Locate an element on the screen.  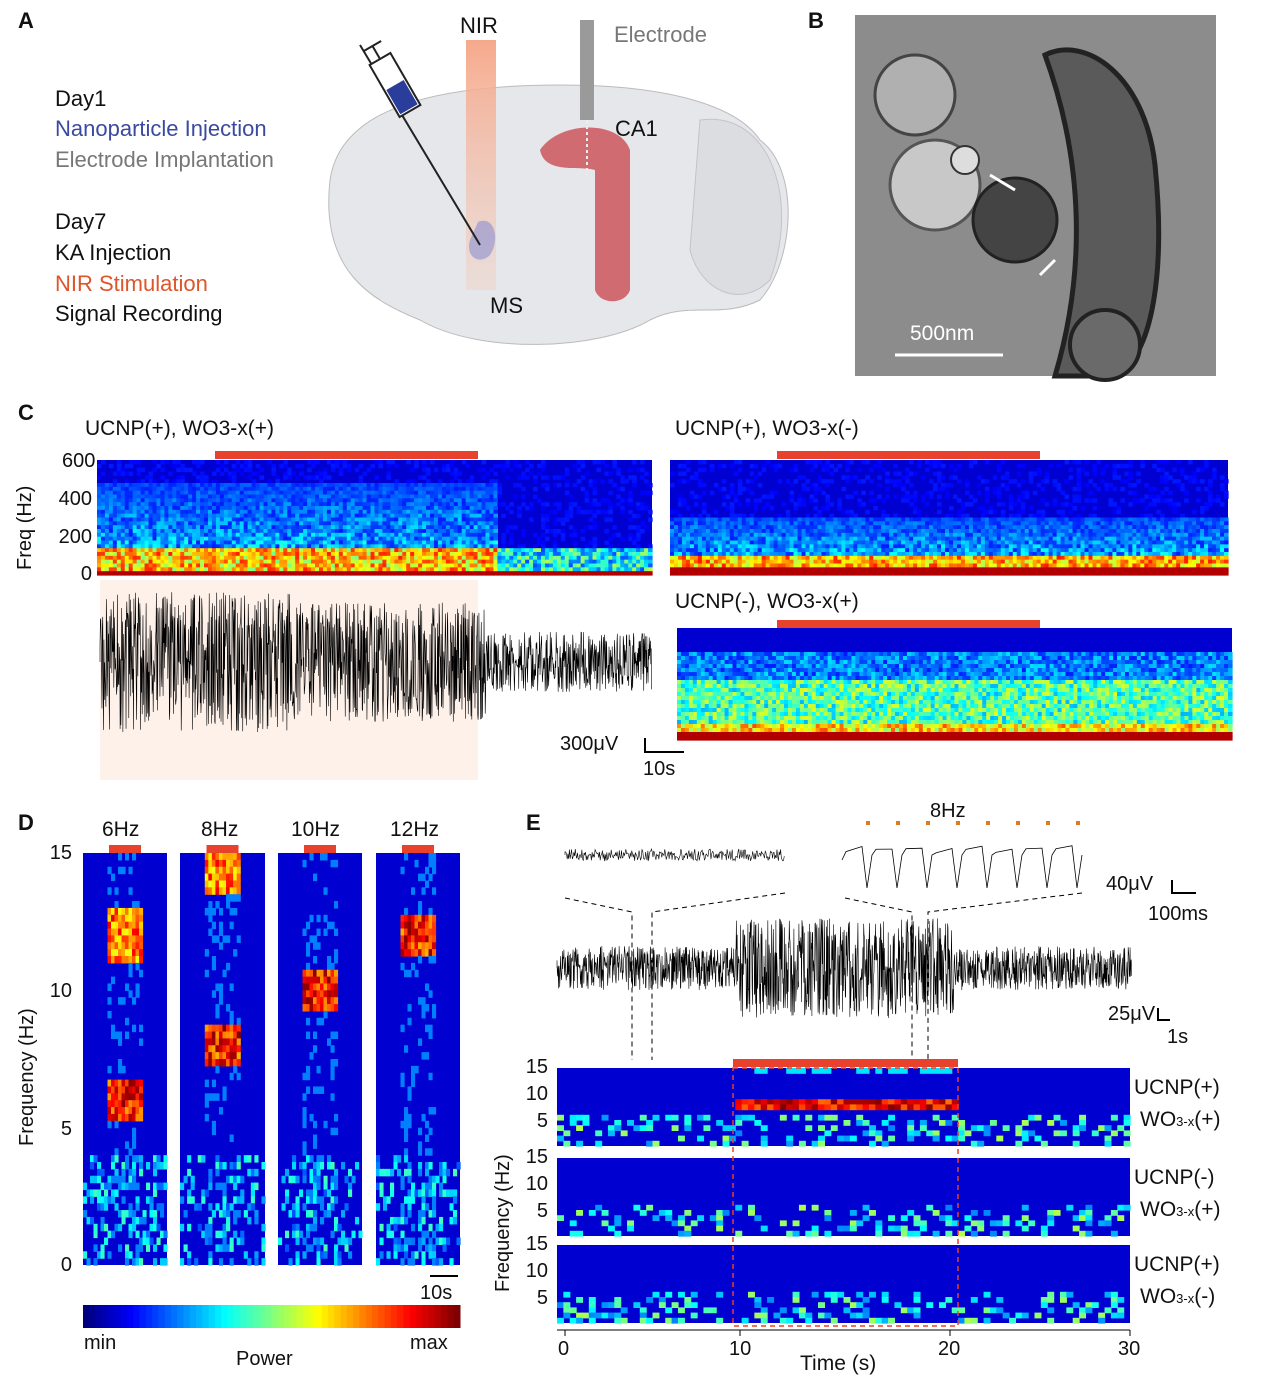
syringe-icon is located at coordinates (392, 79).